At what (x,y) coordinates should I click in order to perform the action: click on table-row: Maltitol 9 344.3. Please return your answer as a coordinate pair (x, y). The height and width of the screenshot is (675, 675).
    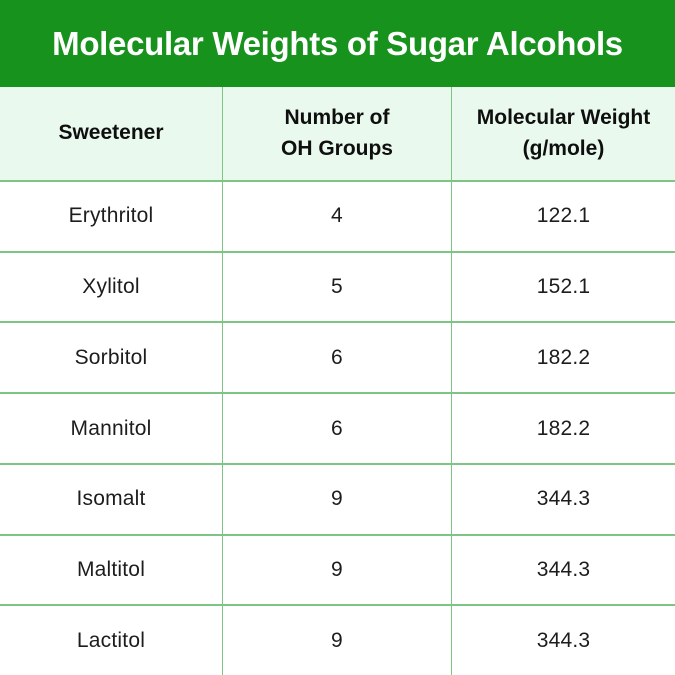
    Looking at the image, I should click on (337, 571).